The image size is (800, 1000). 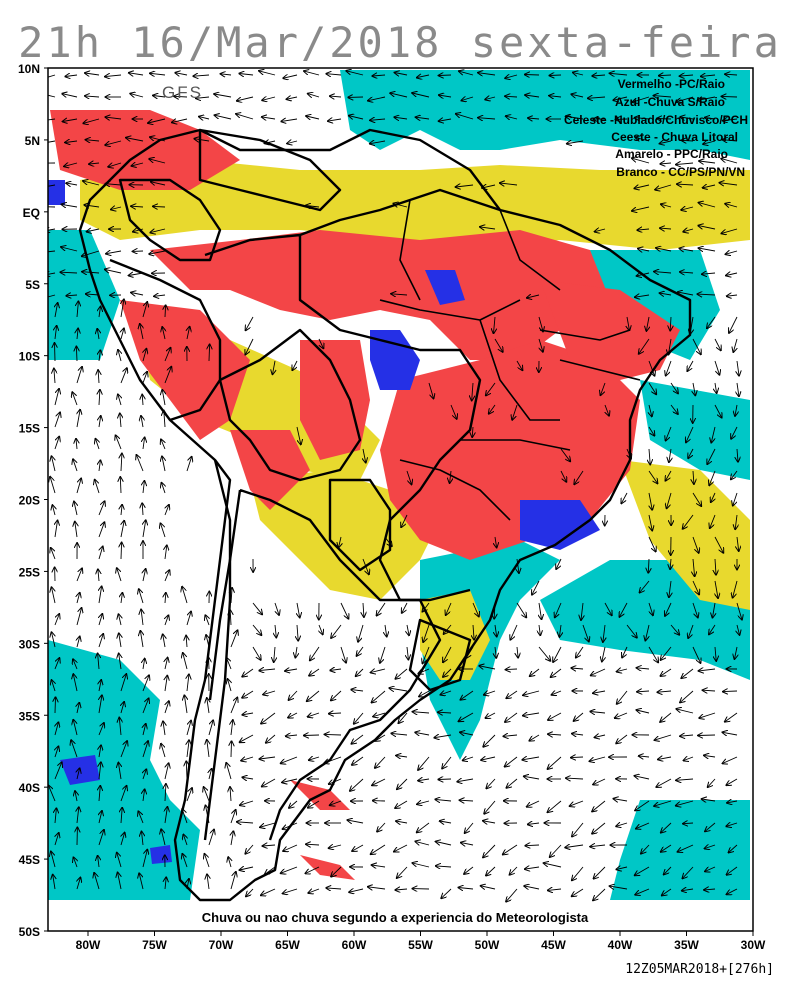 What do you see at coordinates (354, 945) in the screenshot?
I see `lon-label: 60W` at bounding box center [354, 945].